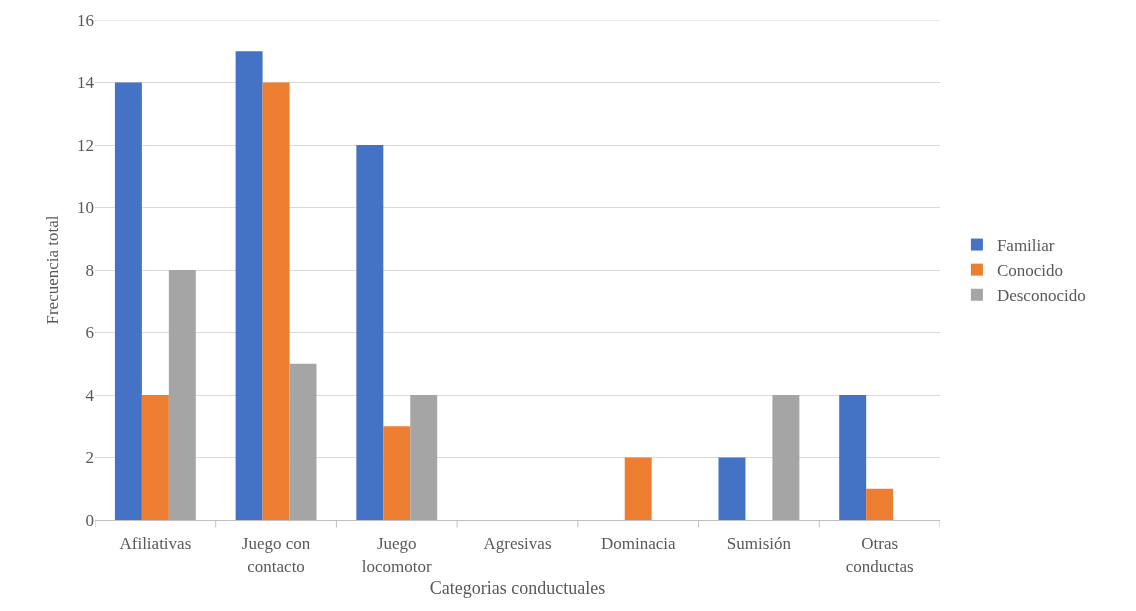 Image resolution: width=1136 pixels, height=611 pixels. Describe the element at coordinates (879, 555) in the screenshot. I see `x-tick-label: Otras conductas` at that location.